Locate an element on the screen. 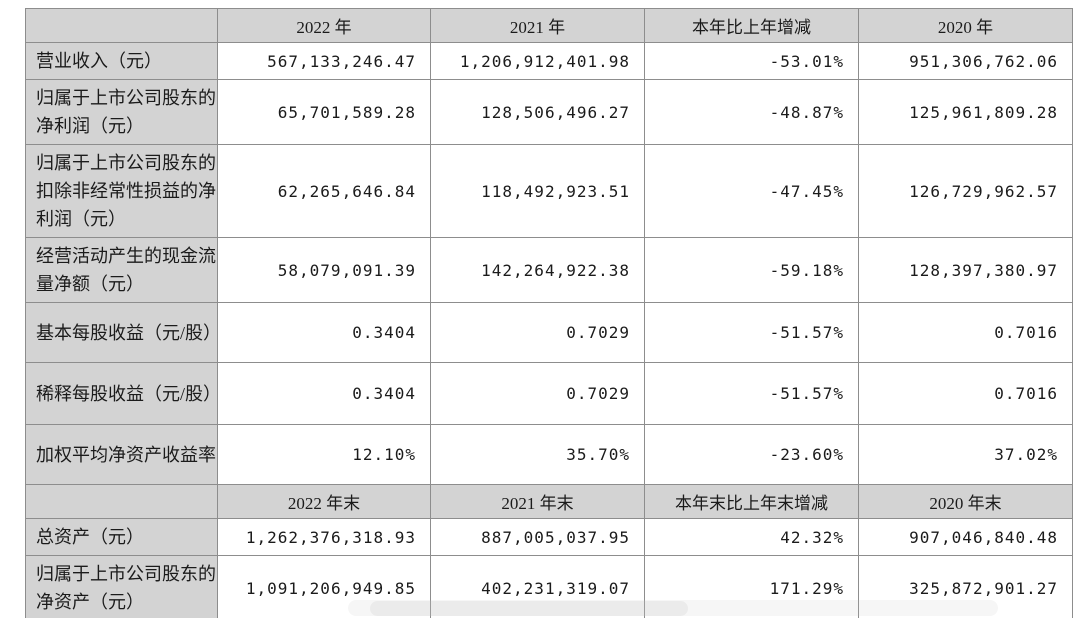 This screenshot has height=618, width=1080. value-cell: 325,872,901.27 is located at coordinates (965, 586).